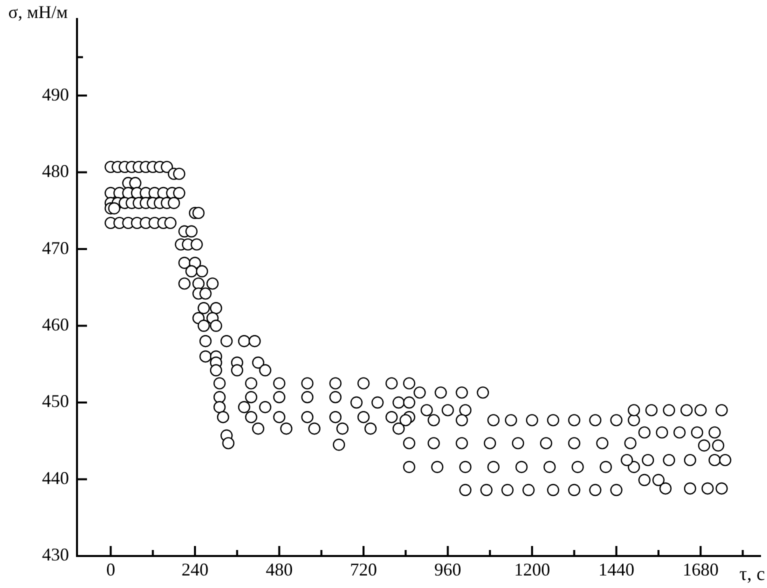 Image resolution: width=767 pixels, height=588 pixels. I want to click on x-tick-label: 960, so click(448, 570).